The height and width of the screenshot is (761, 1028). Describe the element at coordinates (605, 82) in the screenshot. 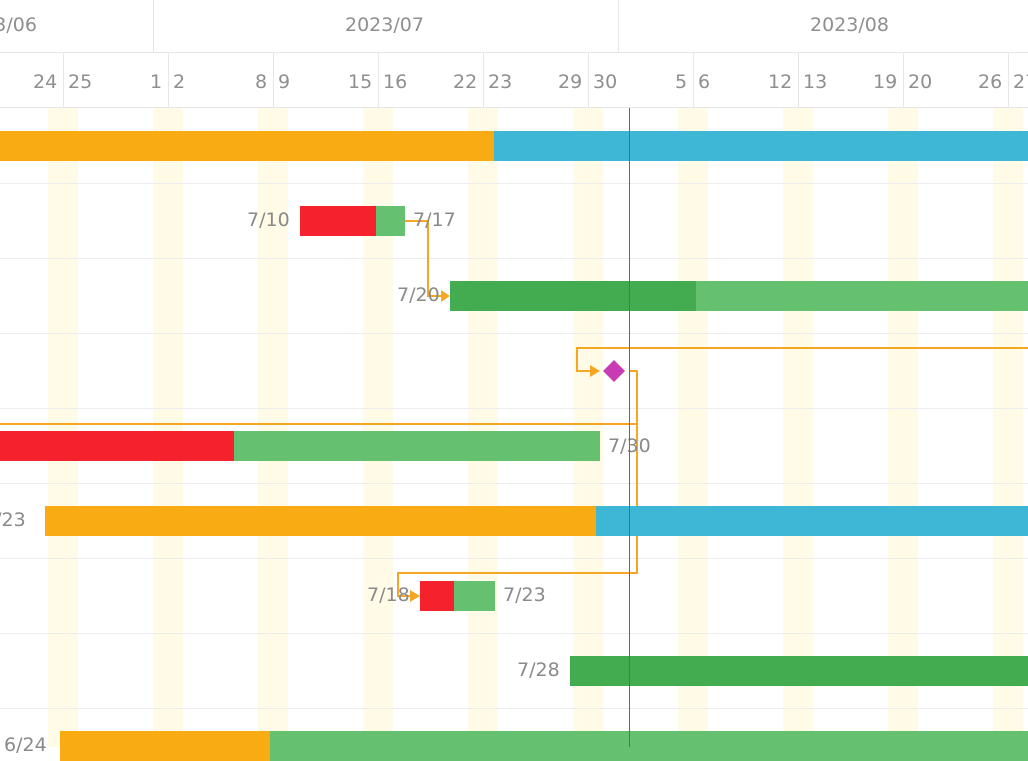

I see `day-label: 30` at that location.